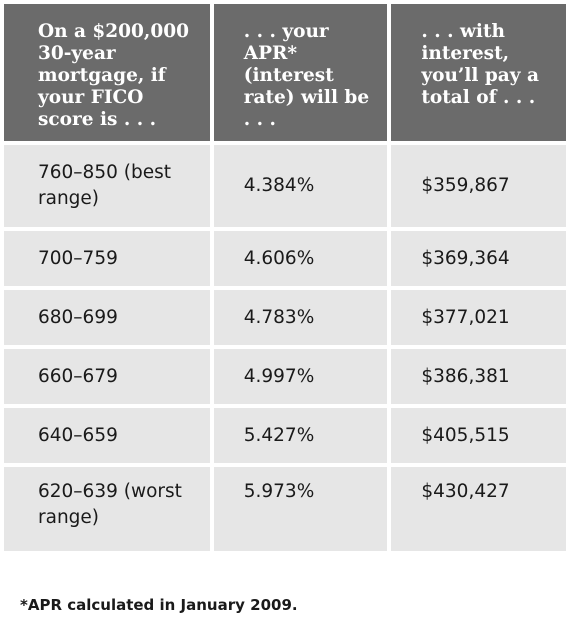  I want to click on table-row: 640–659 5.427% $405,515, so click(285, 435).